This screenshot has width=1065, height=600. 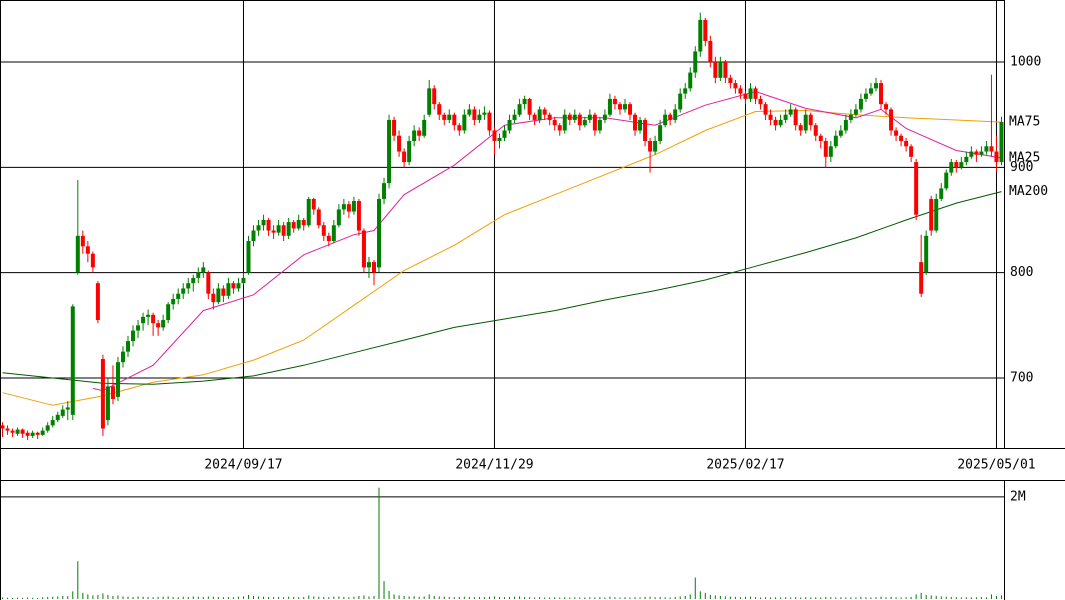 I want to click on x-tick-label: 2024/11/29, so click(x=494, y=465).